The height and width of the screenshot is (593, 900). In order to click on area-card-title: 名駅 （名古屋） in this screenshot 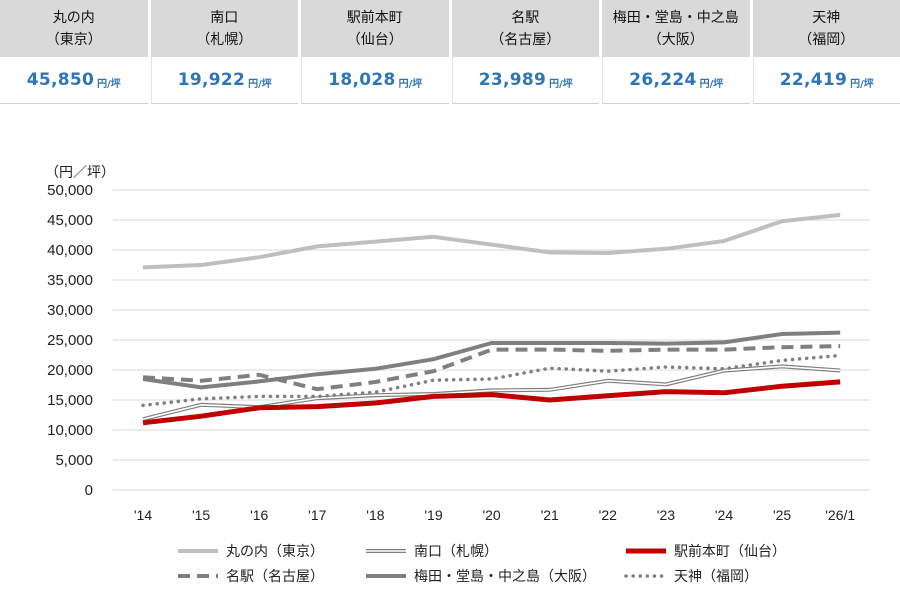, I will do `click(525, 28)`.